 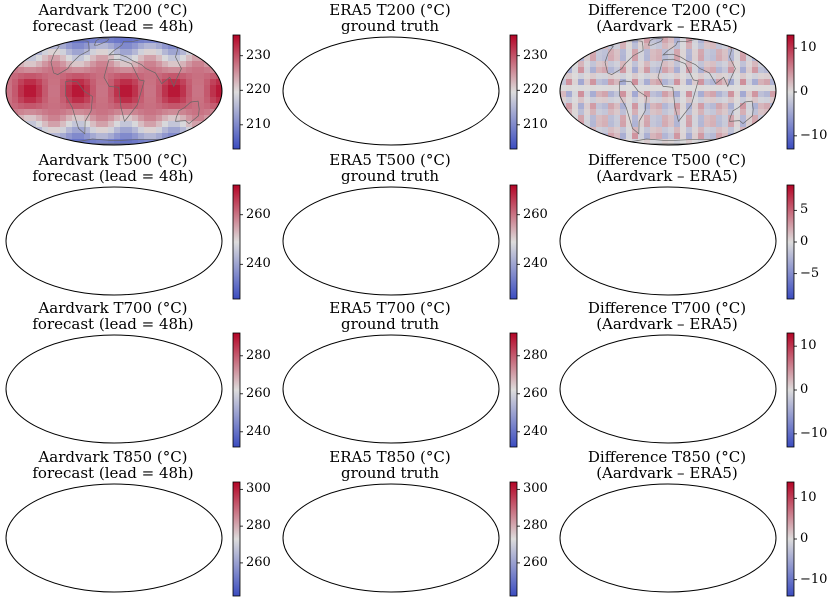 What do you see at coordinates (667, 10) in the screenshot?
I see `panel-title: Difference T200 (°C)` at bounding box center [667, 10].